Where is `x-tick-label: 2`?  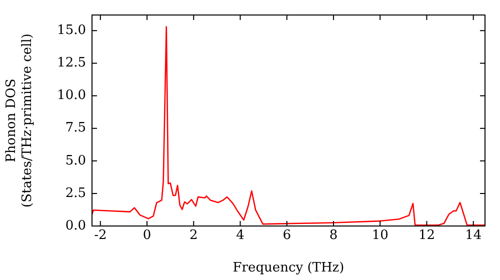
x-tick-label: 2 is located at coordinates (193, 236).